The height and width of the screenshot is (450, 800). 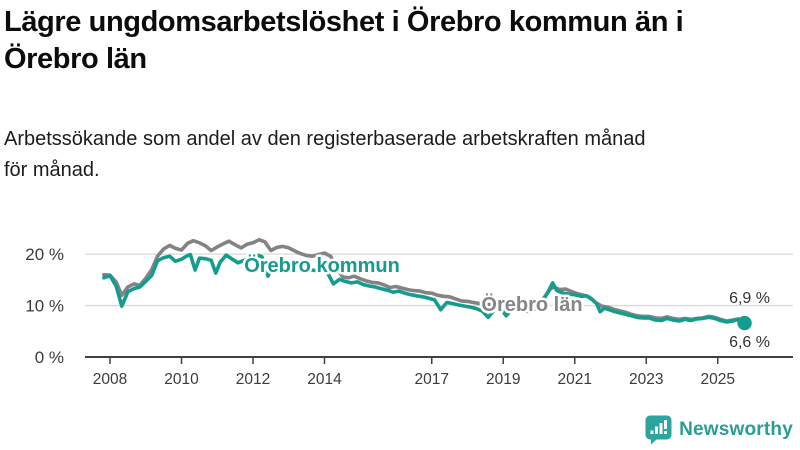 I want to click on end-value-label-lan: 6,9 %, so click(x=749, y=298).